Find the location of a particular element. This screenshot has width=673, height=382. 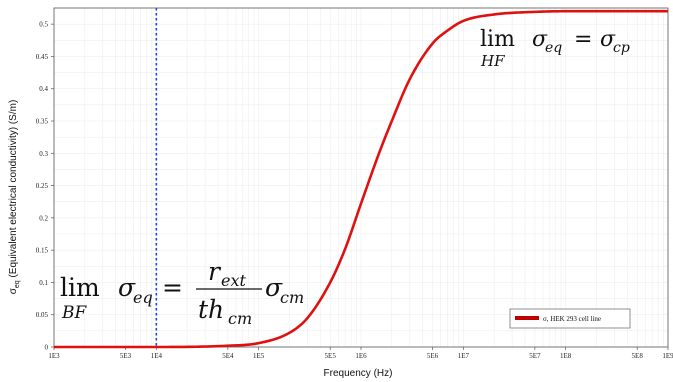

y-tick-label: 0.2 is located at coordinates (43, 218).